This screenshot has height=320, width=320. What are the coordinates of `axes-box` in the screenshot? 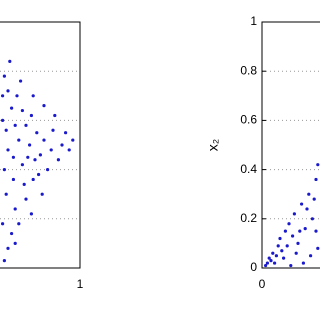 It's located at (290, 145).